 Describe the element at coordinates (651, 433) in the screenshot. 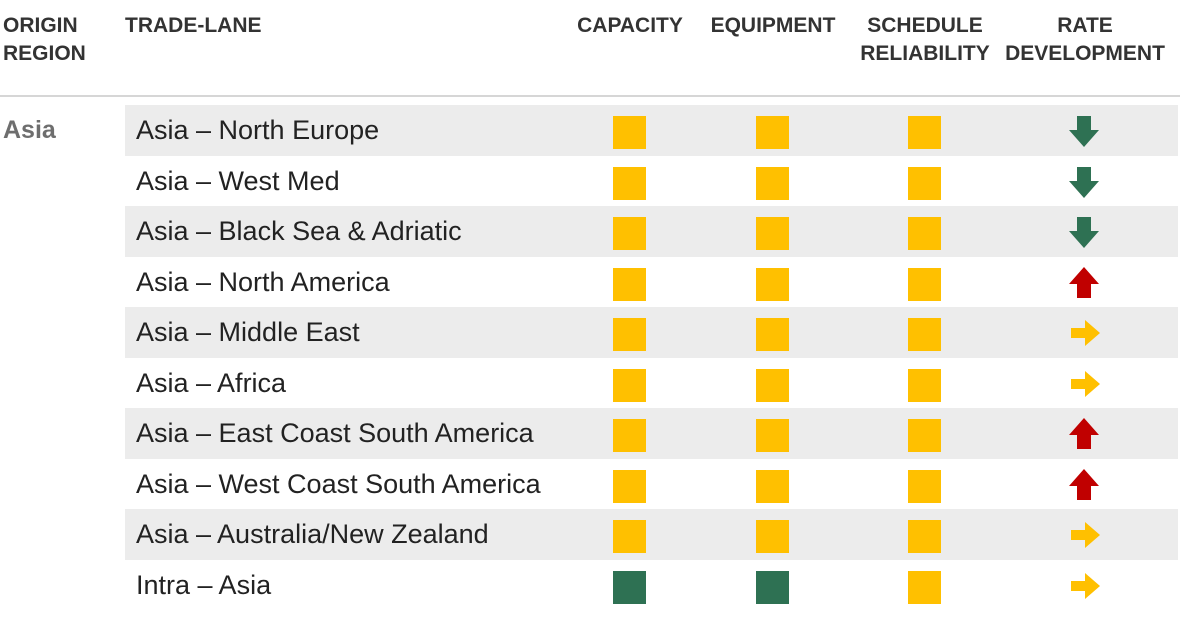

I see `table-row: Asia – East Coast South America` at that location.